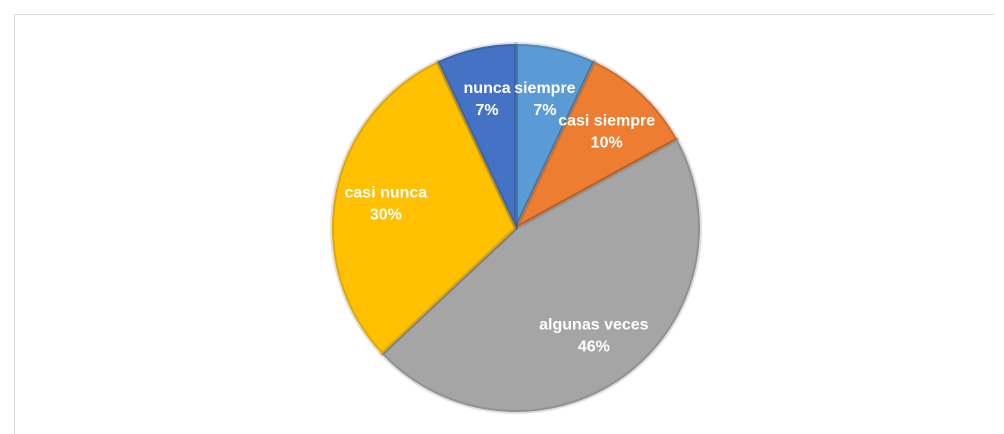 The width and height of the screenshot is (1004, 434). I want to click on category-label: algunas veces, so click(594, 324).